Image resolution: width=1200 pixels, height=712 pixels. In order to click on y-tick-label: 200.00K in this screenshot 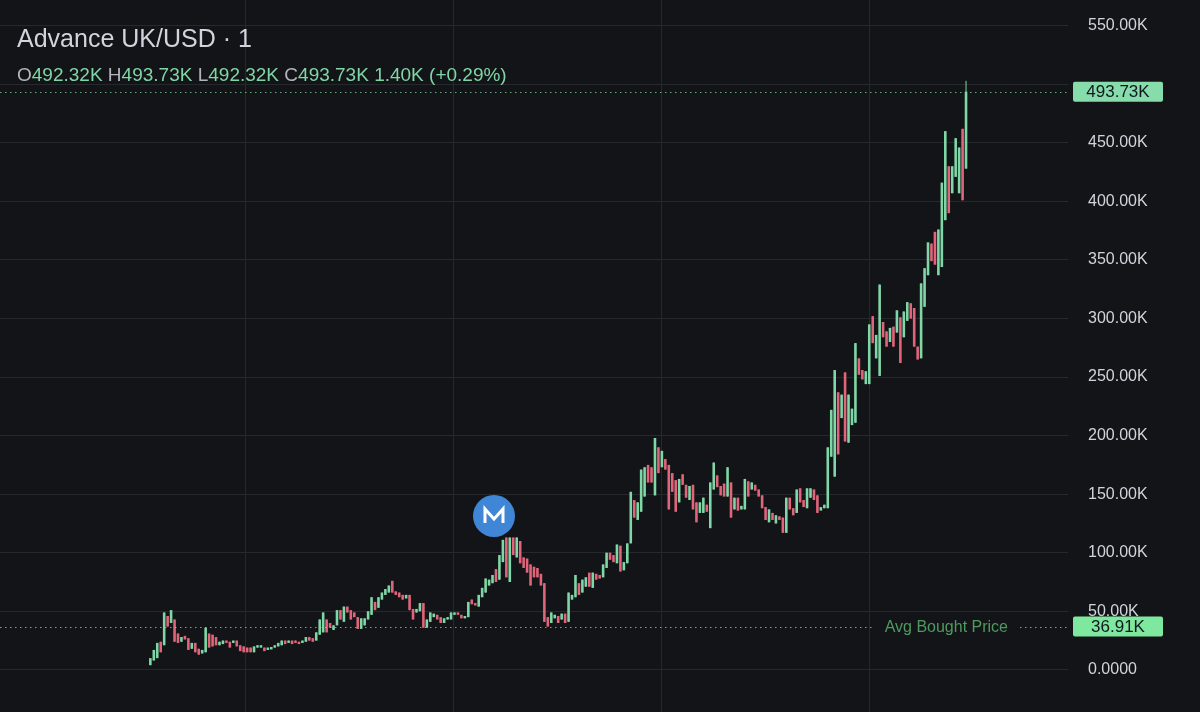, I will do `click(1118, 435)`.